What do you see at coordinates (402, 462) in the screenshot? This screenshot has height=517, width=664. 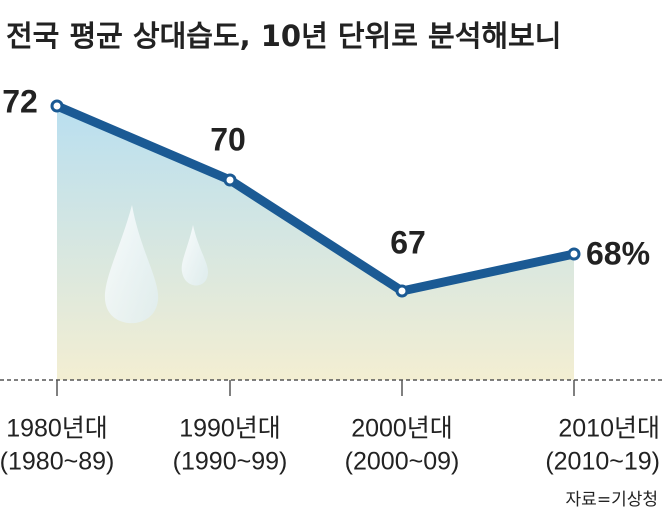 I see `x-tick-sublabel: (2000~09)` at bounding box center [402, 462].